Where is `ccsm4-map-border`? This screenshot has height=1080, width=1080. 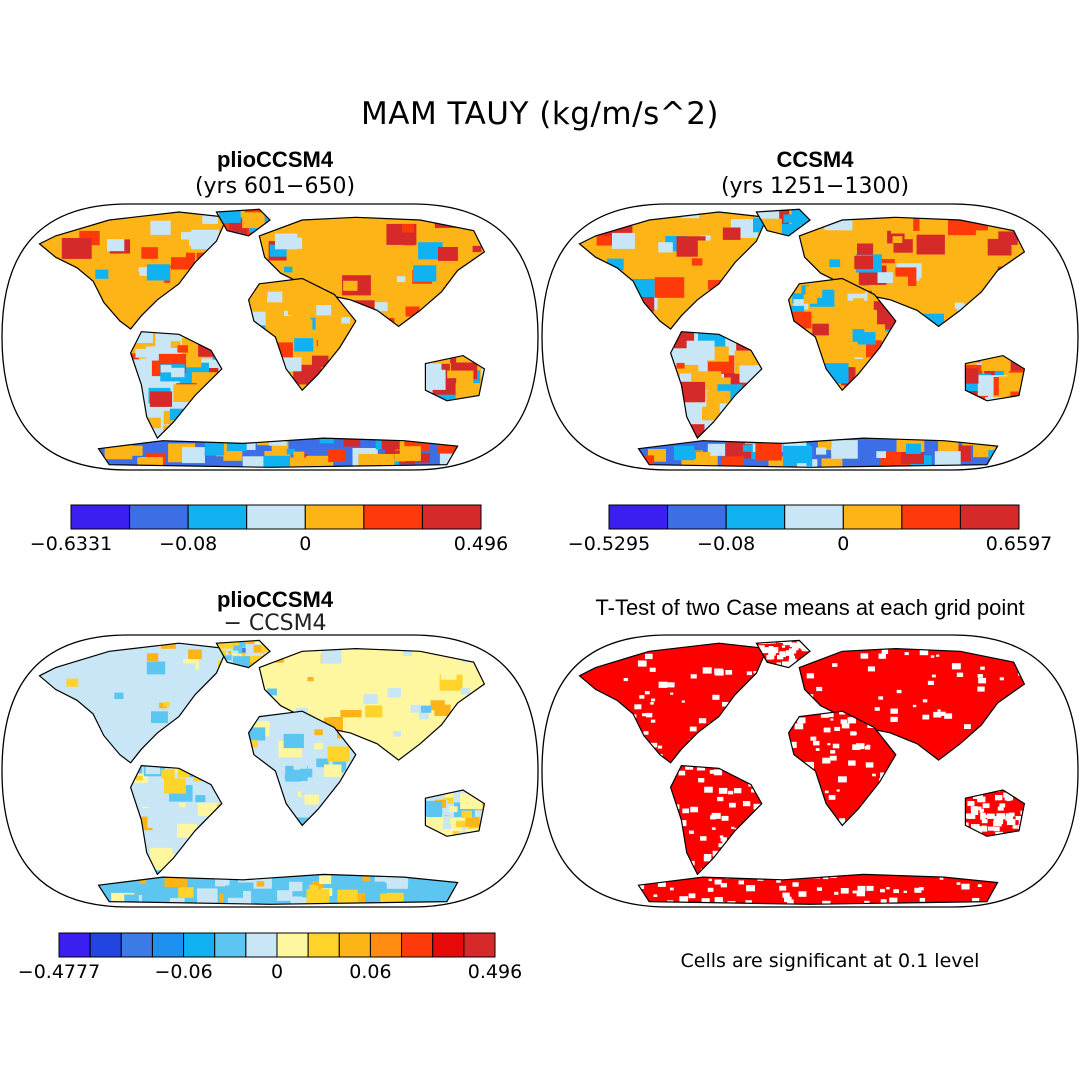 ccsm4-map-border is located at coordinates (810, 337).